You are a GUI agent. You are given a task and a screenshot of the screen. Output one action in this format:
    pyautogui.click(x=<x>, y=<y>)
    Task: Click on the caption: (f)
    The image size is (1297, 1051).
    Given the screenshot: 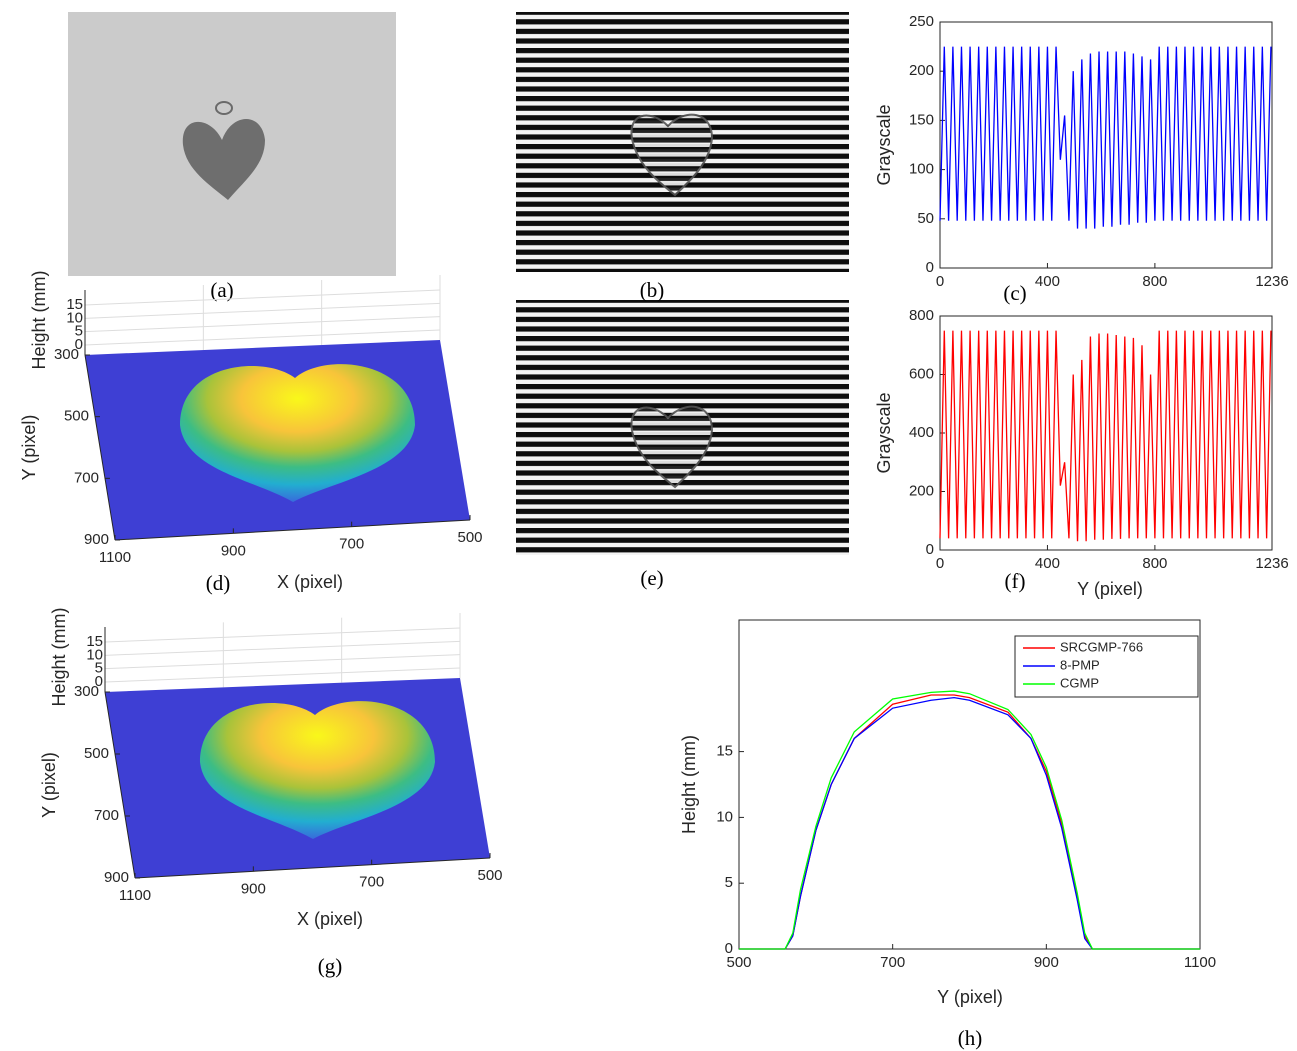 What is the action you would take?
    pyautogui.click(x=1015, y=581)
    